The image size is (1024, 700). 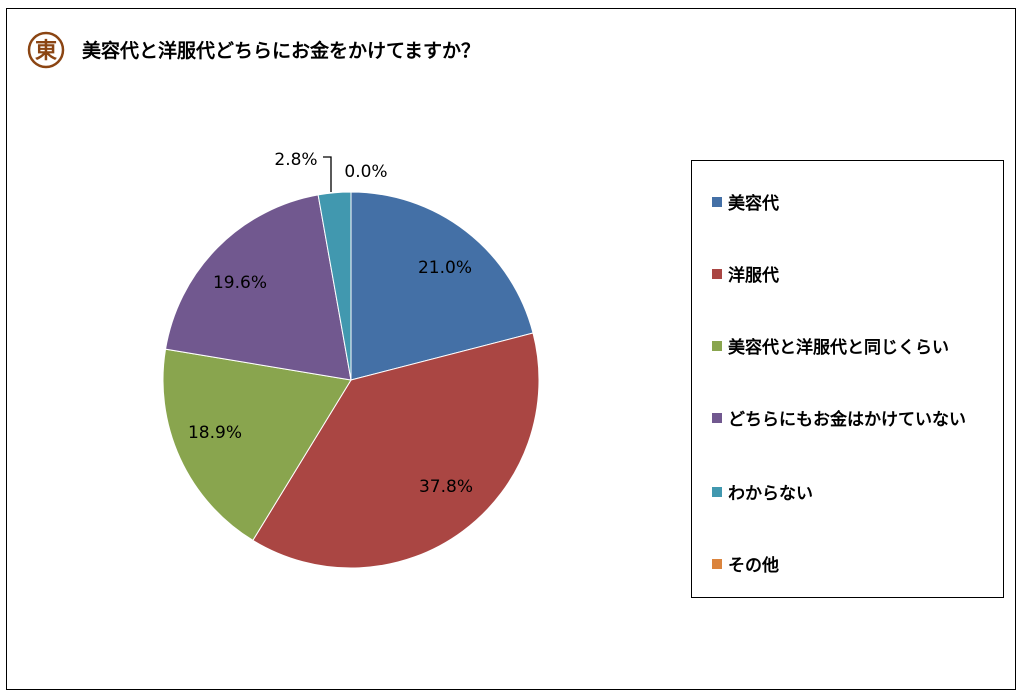 I want to click on legend-label: わからない, so click(x=770, y=494).